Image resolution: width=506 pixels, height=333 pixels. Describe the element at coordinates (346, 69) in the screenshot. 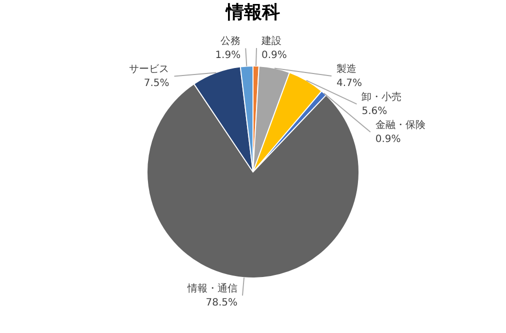

I see `slice-label: 製造` at that location.